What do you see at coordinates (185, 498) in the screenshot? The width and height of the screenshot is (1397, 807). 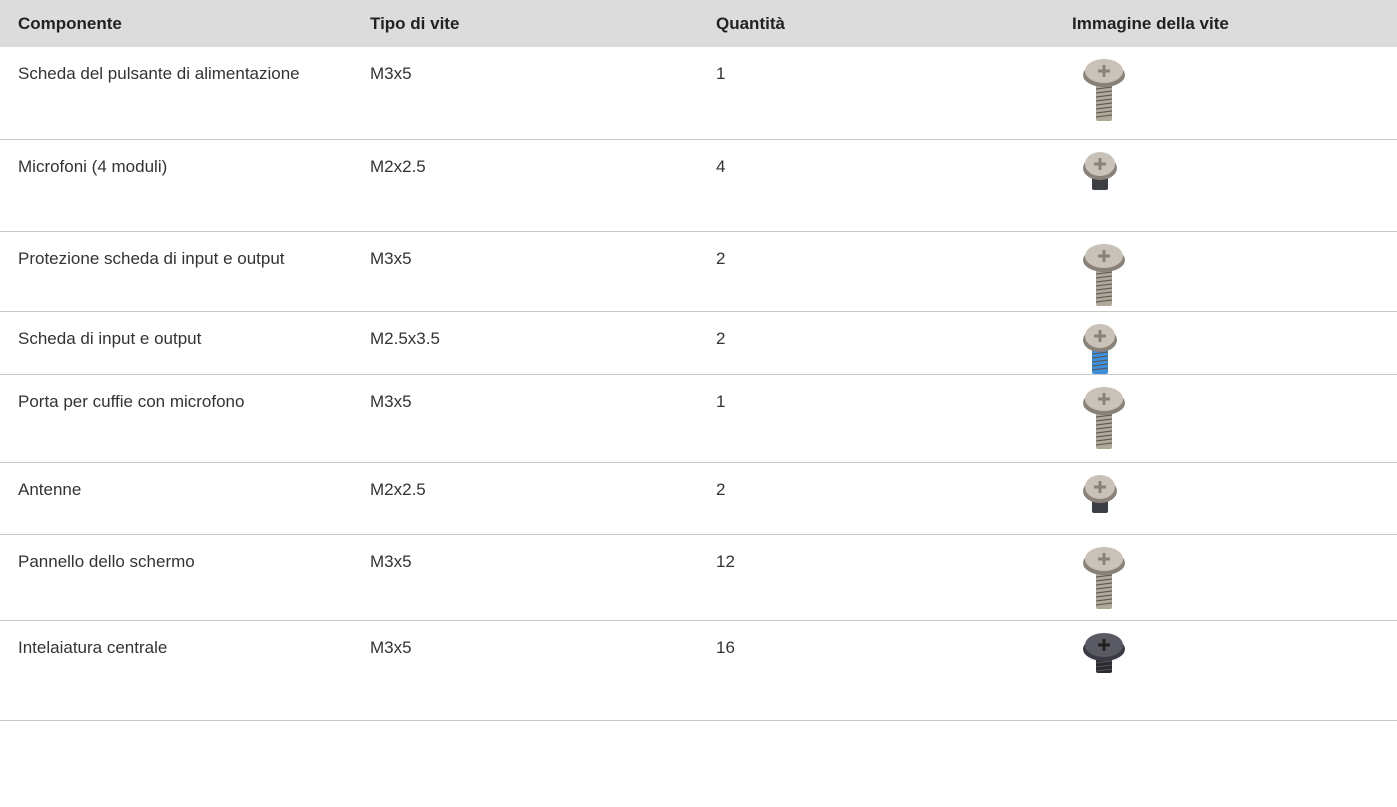 I see `cell: Antenne` at bounding box center [185, 498].